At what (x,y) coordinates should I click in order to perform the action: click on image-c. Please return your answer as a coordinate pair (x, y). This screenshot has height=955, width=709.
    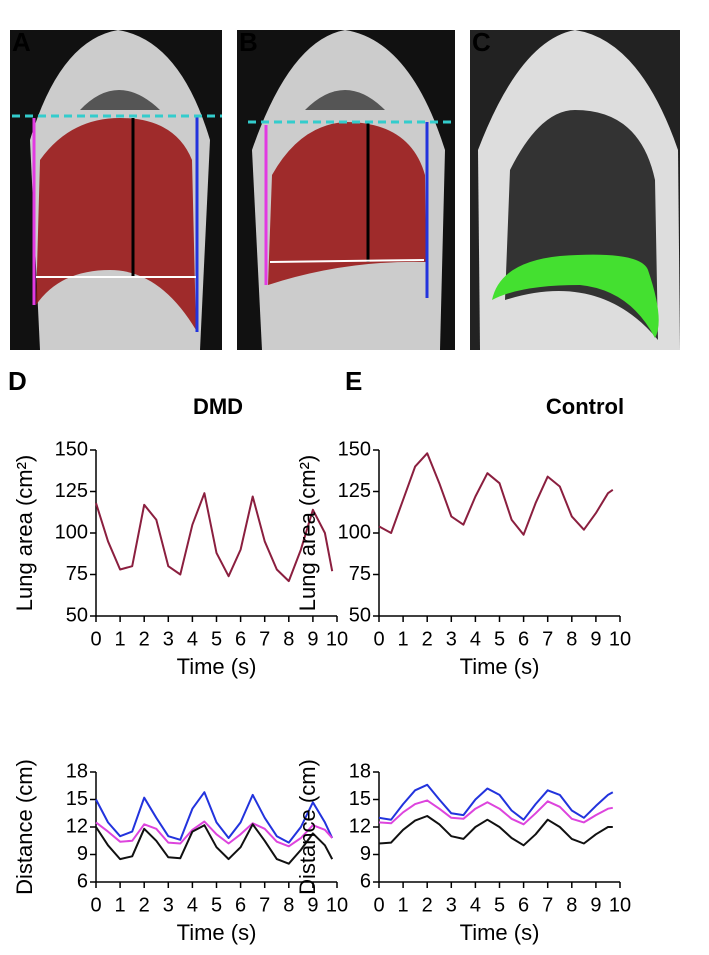
    Looking at the image, I should click on (575, 190).